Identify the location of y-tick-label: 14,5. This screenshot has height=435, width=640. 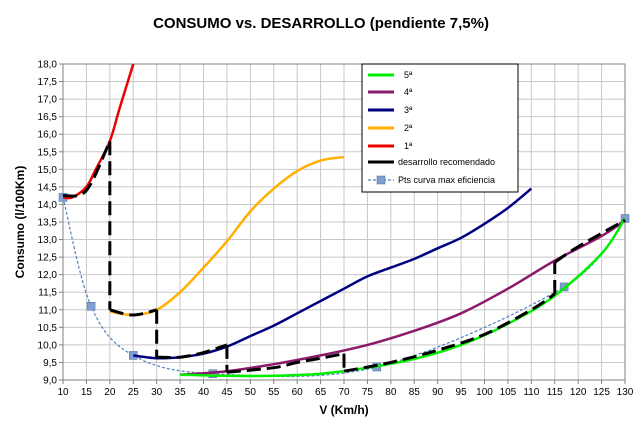
(48, 187).